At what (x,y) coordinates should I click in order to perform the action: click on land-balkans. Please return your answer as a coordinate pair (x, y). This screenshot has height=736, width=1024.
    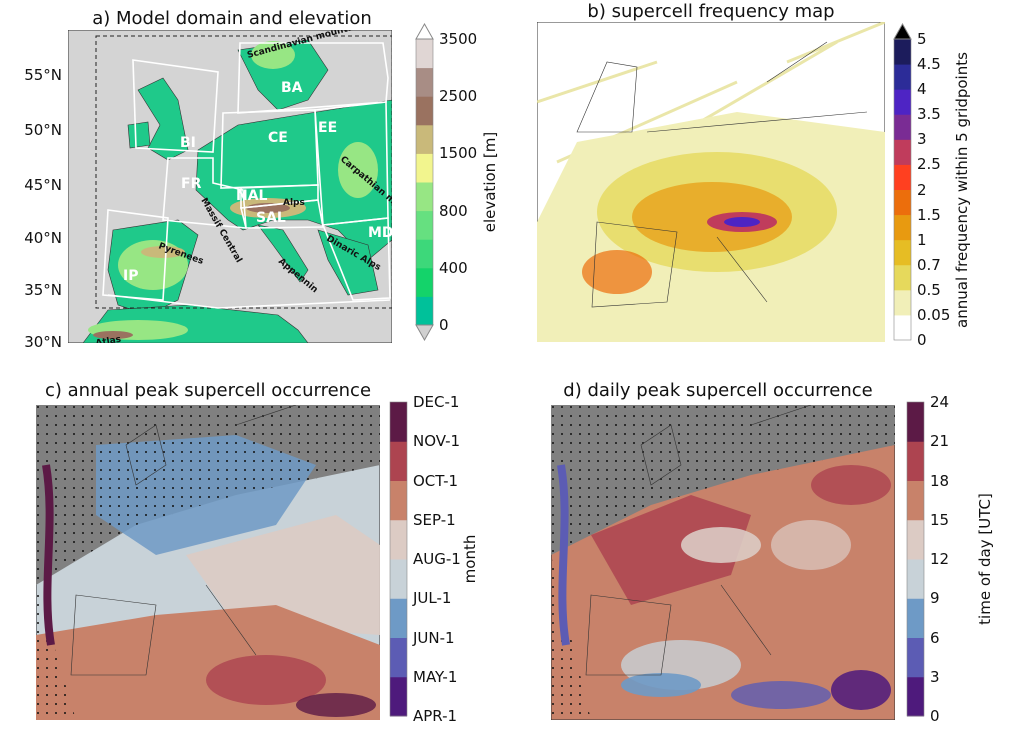
    Looking at the image, I should click on (348, 262).